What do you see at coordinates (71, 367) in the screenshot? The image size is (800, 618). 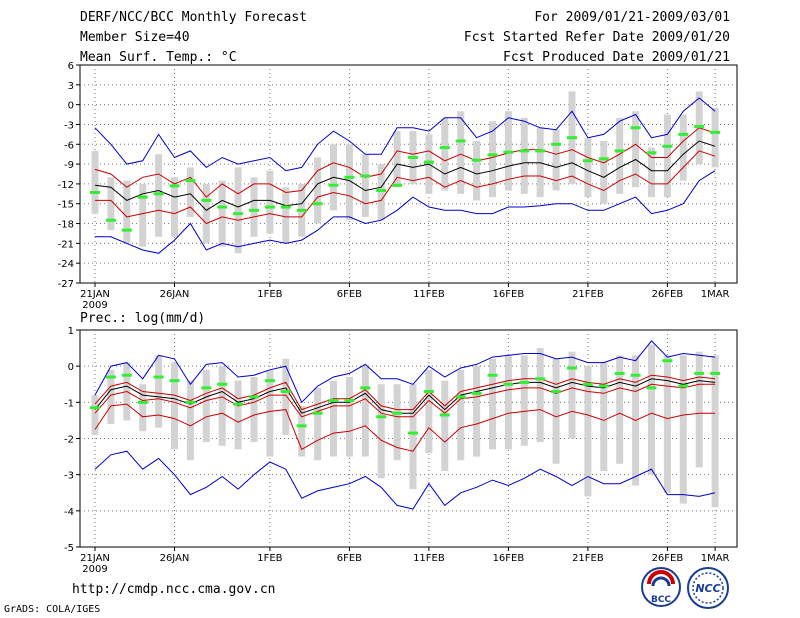 I see `panel2-ytick-label: 0` at bounding box center [71, 367].